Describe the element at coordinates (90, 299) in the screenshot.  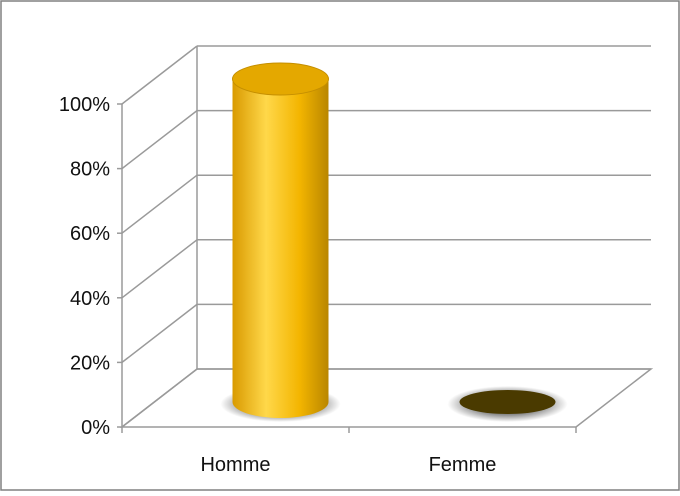
I see `y-tick-label: 40%` at that location.